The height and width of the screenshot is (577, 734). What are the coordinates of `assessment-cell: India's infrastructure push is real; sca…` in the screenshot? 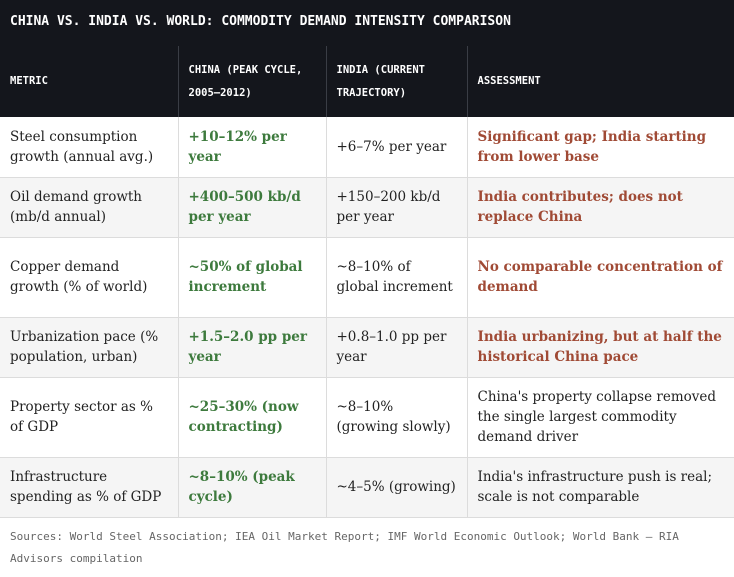 It's located at (600, 487).